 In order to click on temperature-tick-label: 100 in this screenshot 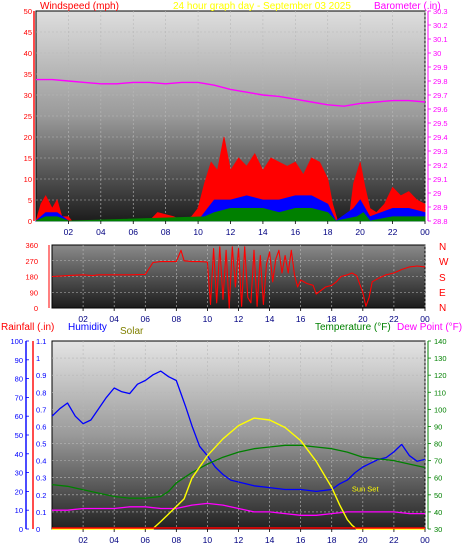, I will do `click(440, 409)`.